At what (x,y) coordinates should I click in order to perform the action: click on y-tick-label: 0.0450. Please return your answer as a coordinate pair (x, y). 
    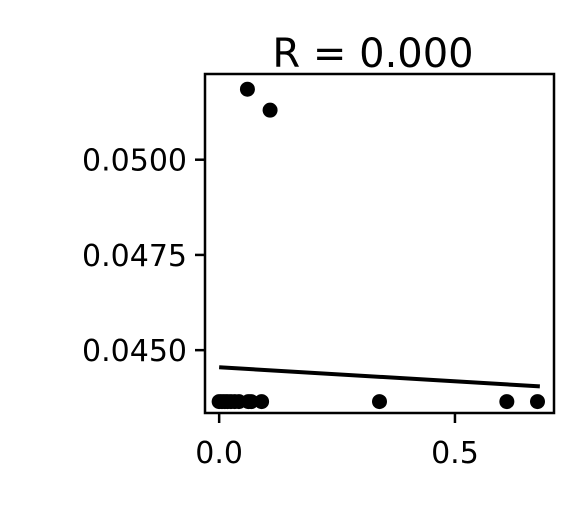
    Looking at the image, I should click on (134, 351).